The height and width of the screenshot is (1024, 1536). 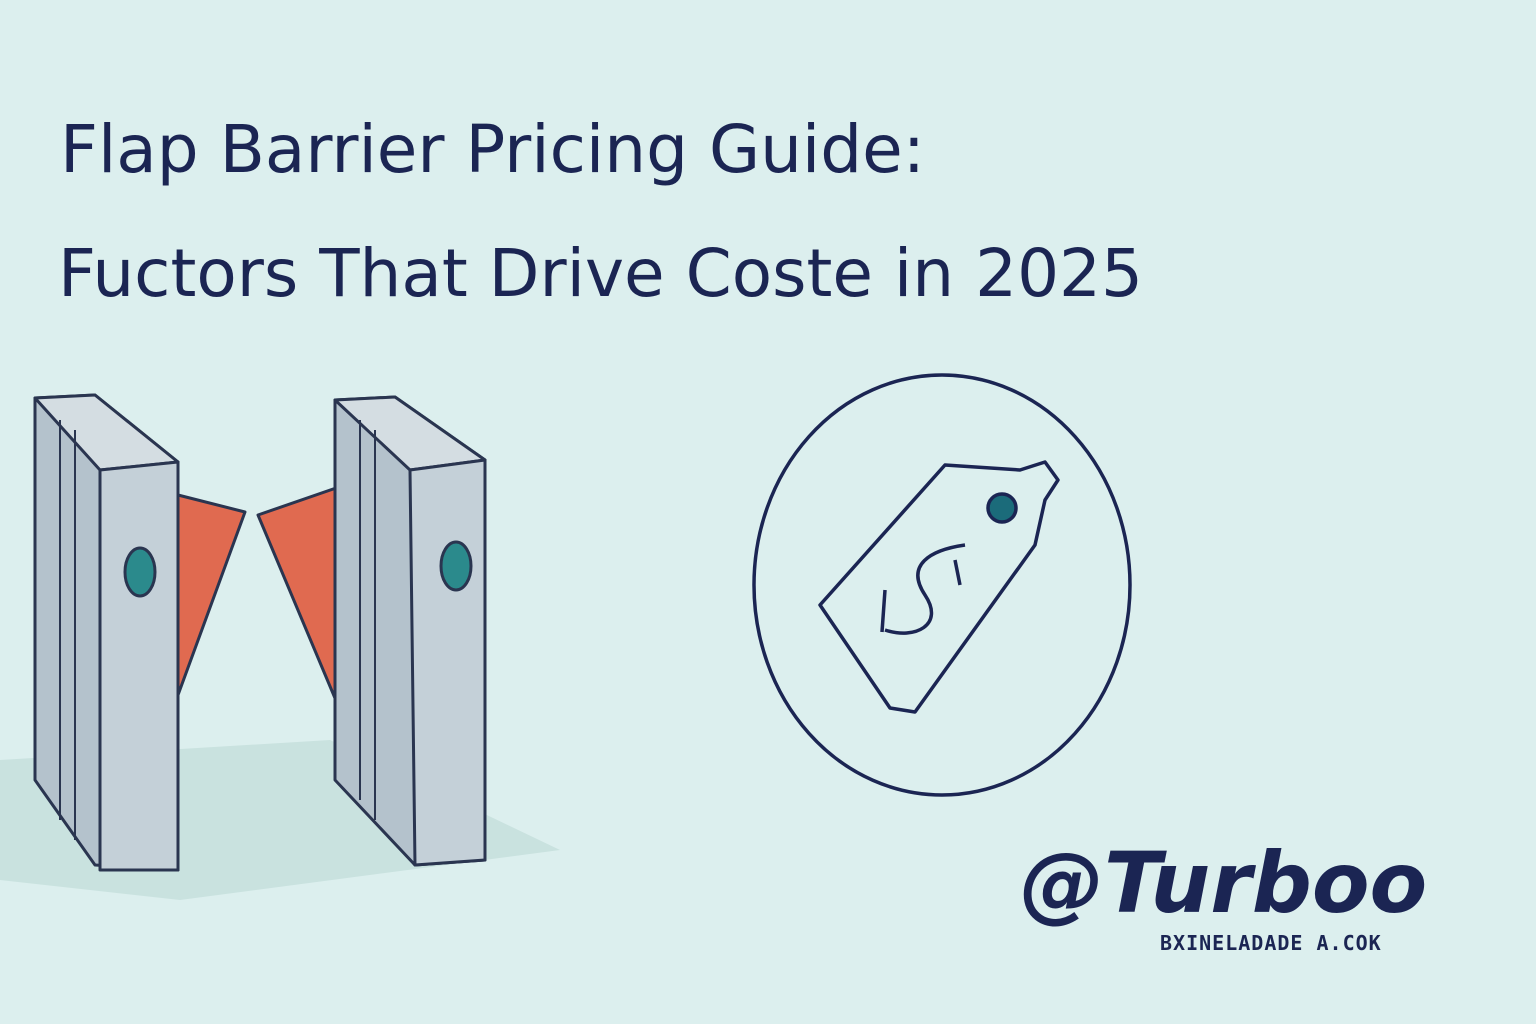 What do you see at coordinates (942, 585) in the screenshot?
I see `price-tag-icon` at bounding box center [942, 585].